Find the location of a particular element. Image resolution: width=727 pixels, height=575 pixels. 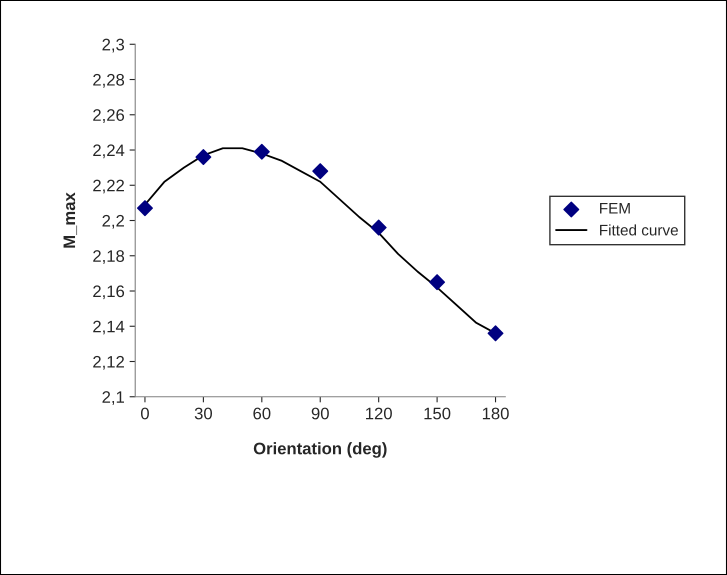

x-axis-title: Orientation (deg) is located at coordinates (320, 450).